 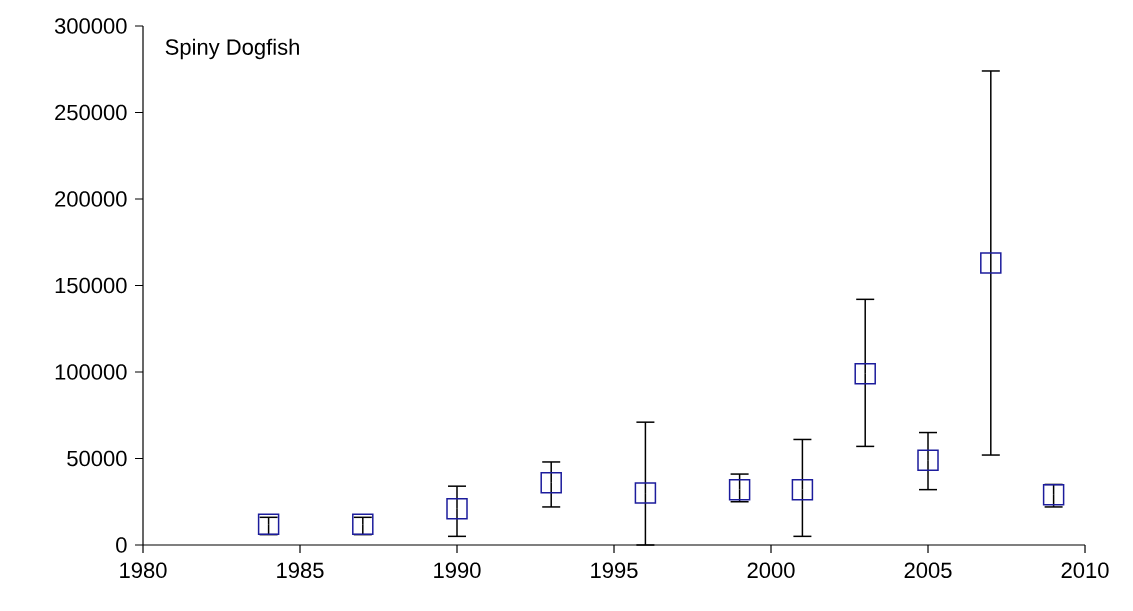 I want to click on y-tick-label: 0, so click(x=121, y=545).